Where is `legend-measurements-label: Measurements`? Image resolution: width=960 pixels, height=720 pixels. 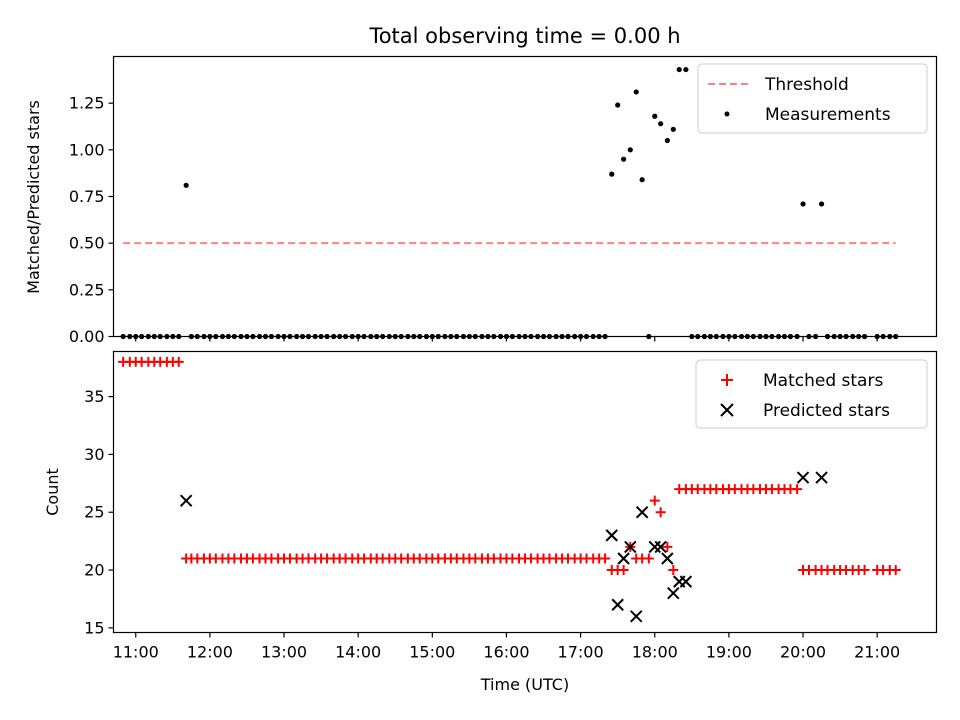 legend-measurements-label: Measurements is located at coordinates (828, 115).